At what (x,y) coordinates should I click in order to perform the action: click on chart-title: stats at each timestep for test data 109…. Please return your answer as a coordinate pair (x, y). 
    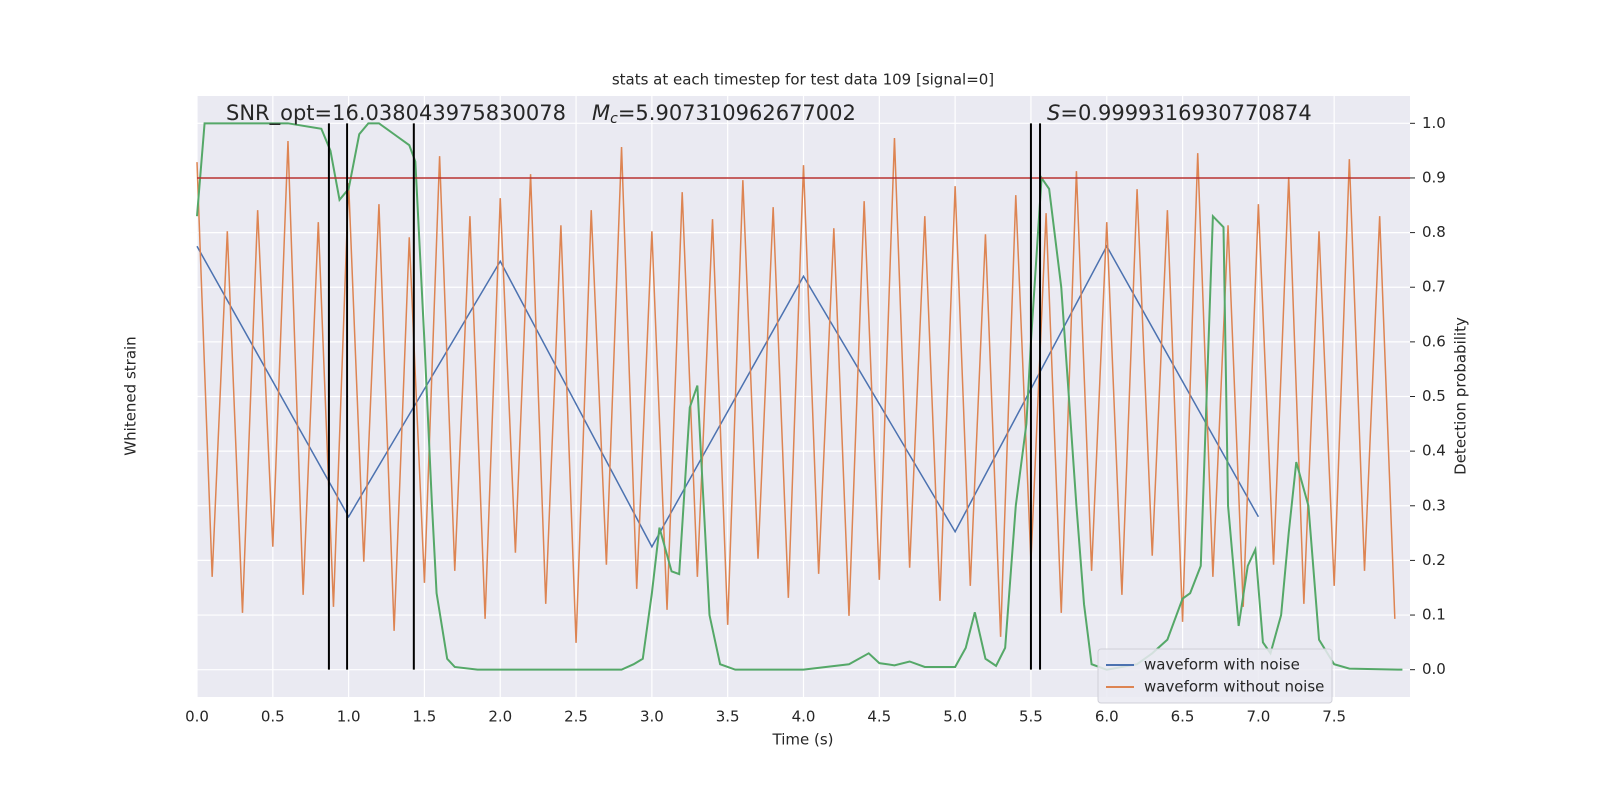
    Looking at the image, I should click on (803, 80).